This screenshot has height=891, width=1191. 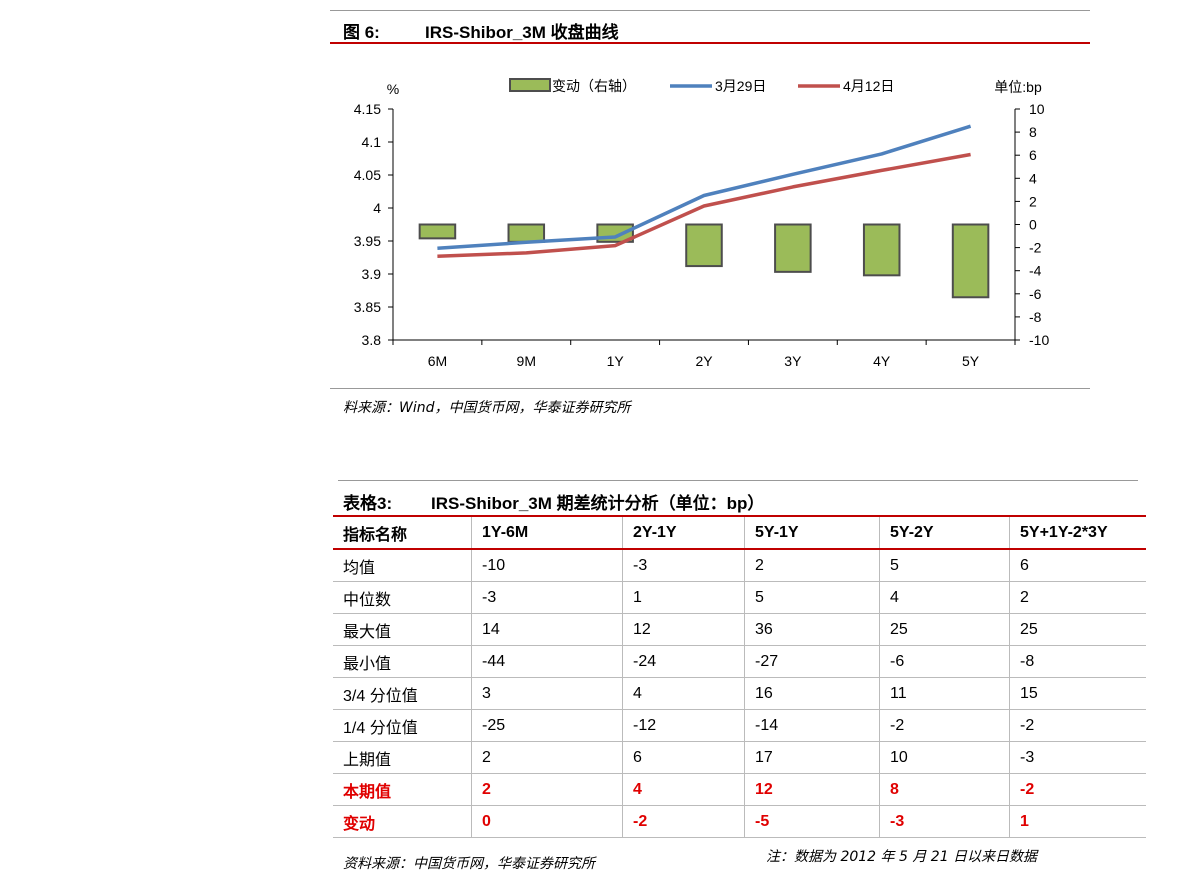 What do you see at coordinates (547, 532) in the screenshot?
I see `header-cell: 1Y-6M` at bounding box center [547, 532].